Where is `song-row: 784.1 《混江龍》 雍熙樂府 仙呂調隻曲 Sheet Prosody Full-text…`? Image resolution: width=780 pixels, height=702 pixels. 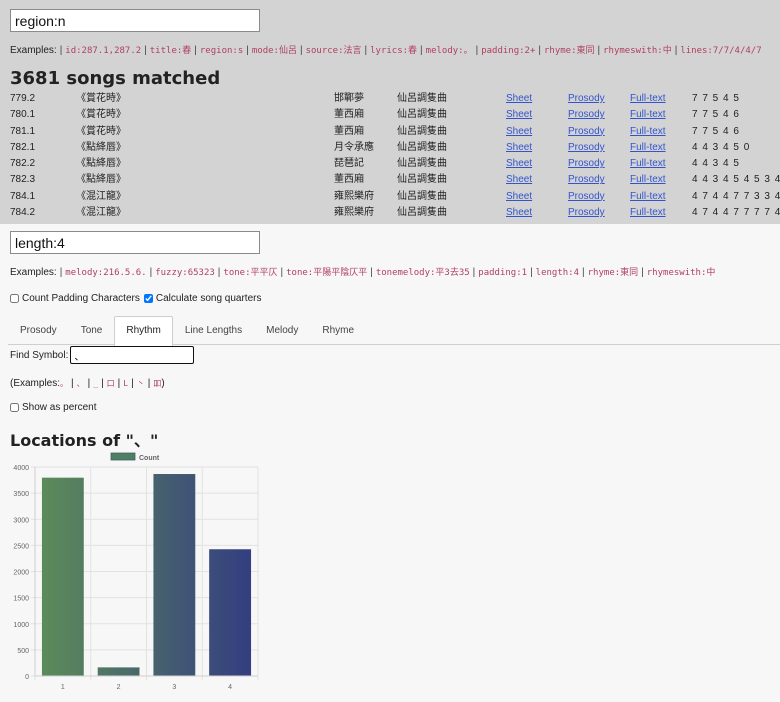 song-row: 784.1 《混江龍》 雍熙樂府 仙呂調隻曲 Sheet Prosody Full-text… is located at coordinates (395, 197).